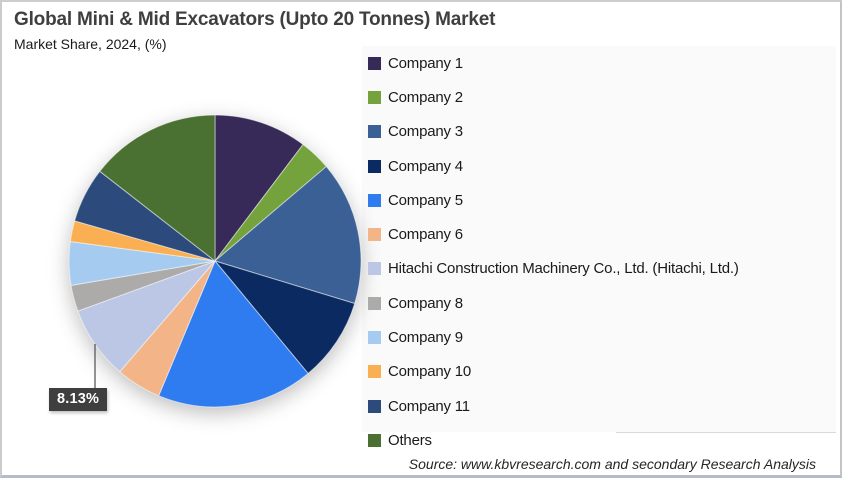 Image resolution: width=842 pixels, height=478 pixels. What do you see at coordinates (599, 440) in the screenshot?
I see `legend-item-others: Others` at bounding box center [599, 440].